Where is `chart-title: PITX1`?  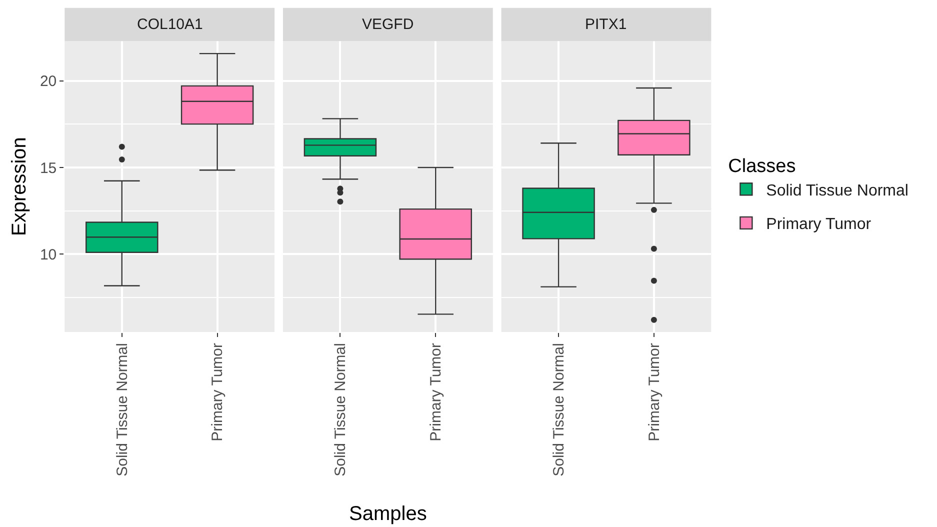 chart-title: PITX1 is located at coordinates (606, 24).